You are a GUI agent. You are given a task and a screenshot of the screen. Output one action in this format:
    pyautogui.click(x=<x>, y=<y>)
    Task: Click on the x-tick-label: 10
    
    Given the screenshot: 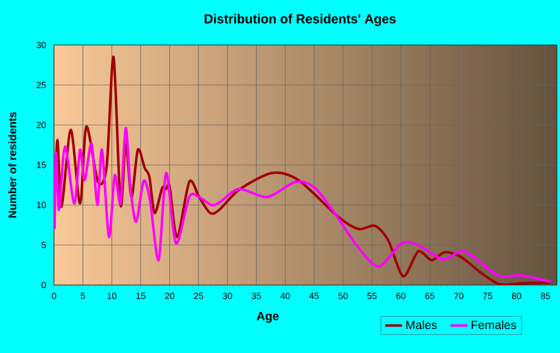 What is the action you would take?
    pyautogui.click(x=112, y=296)
    